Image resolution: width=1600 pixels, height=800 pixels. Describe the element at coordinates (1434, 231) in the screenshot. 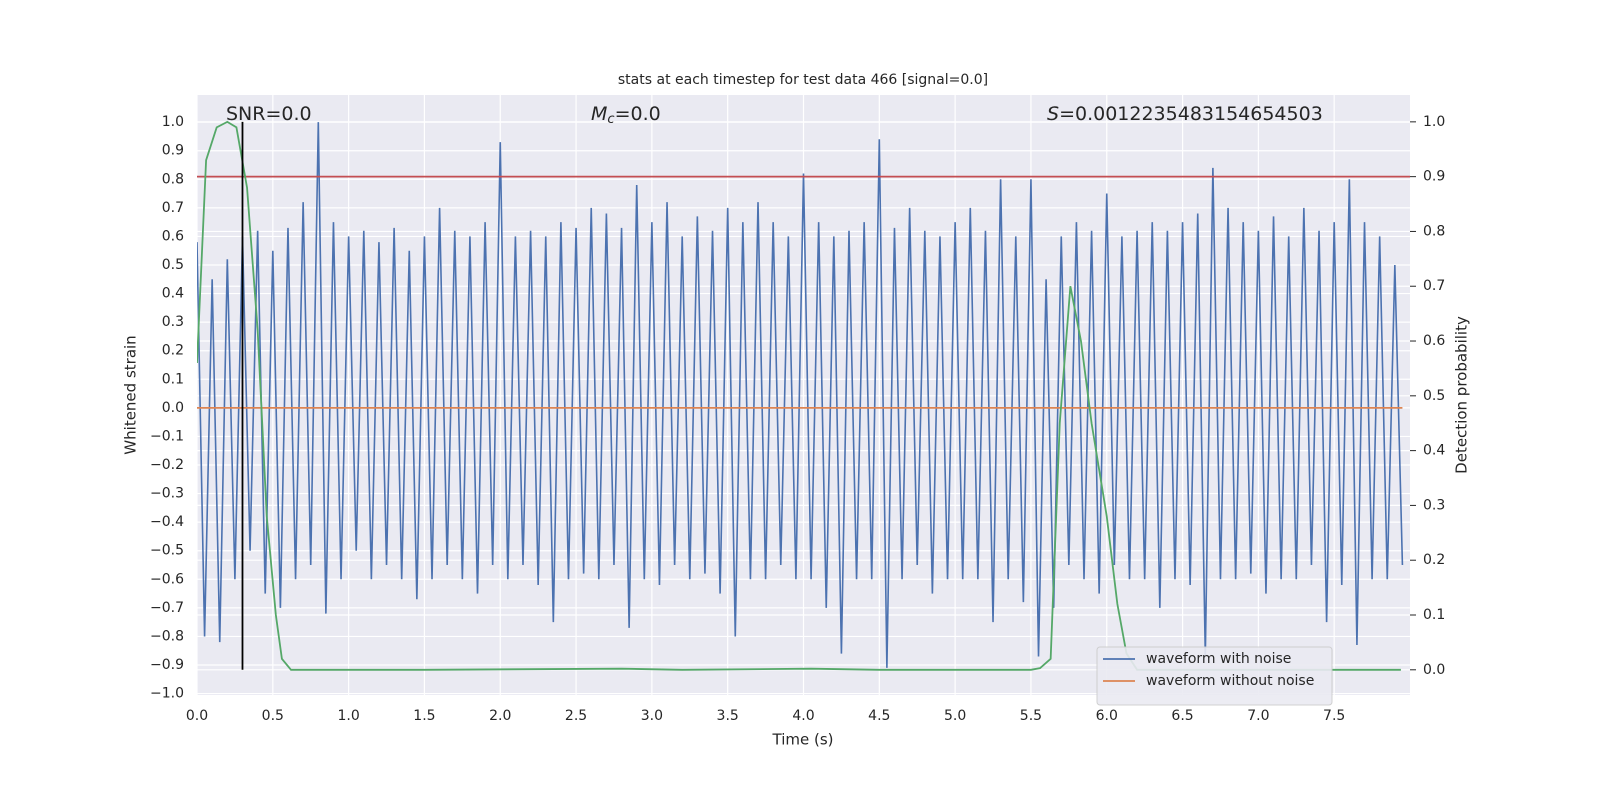

I see `y2-tick-label: 0.8` at that location.